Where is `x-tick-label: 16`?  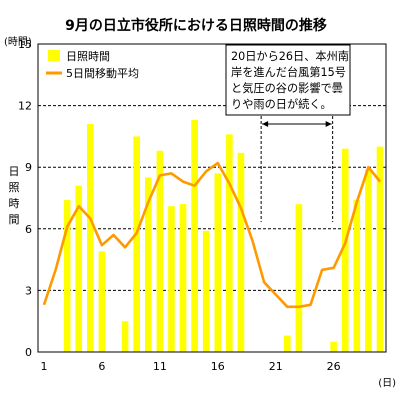 x-tick-label: 16 is located at coordinates (218, 366).